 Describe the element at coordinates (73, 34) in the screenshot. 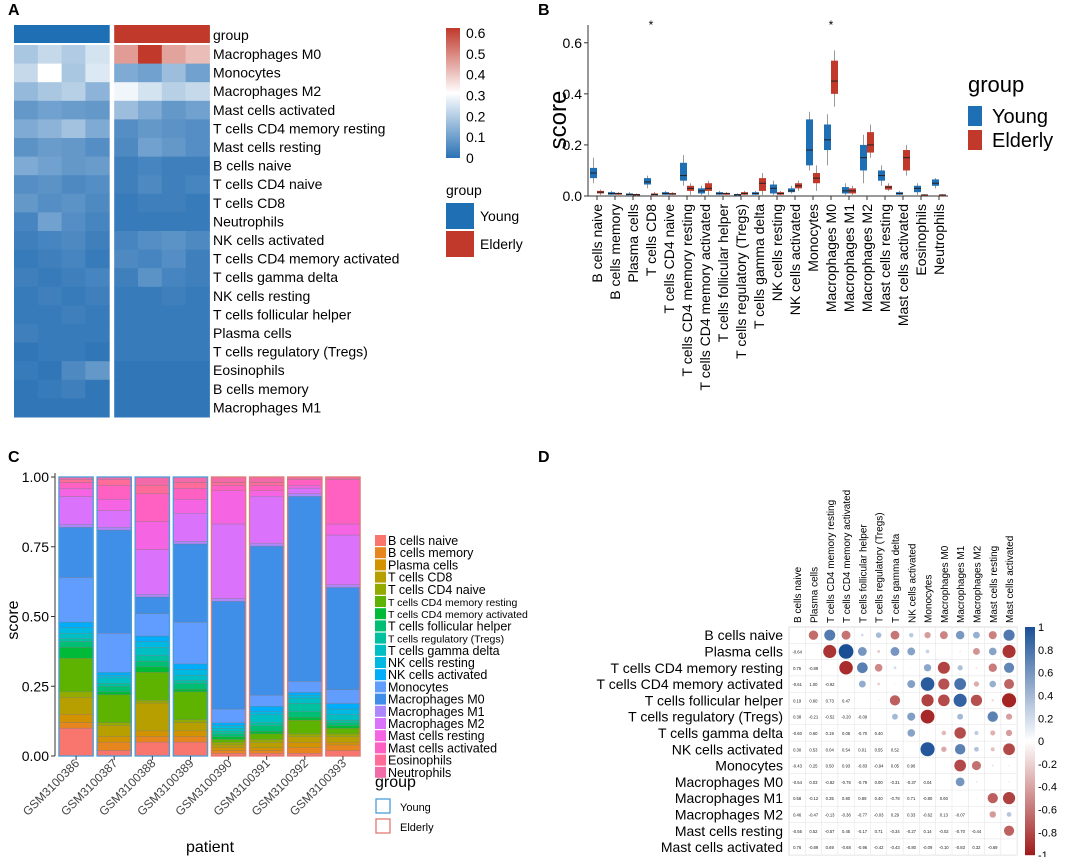

I see `group-annotation-cell` at that location.